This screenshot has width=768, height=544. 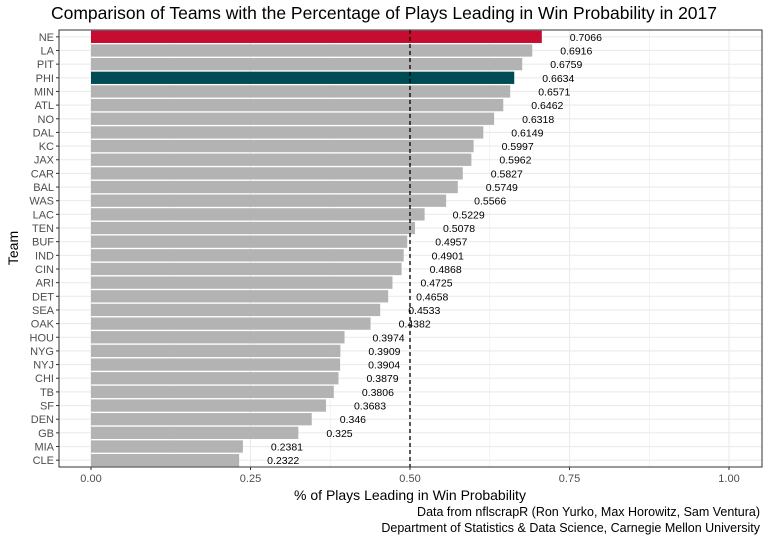 I want to click on bar-mia, so click(x=167, y=446).